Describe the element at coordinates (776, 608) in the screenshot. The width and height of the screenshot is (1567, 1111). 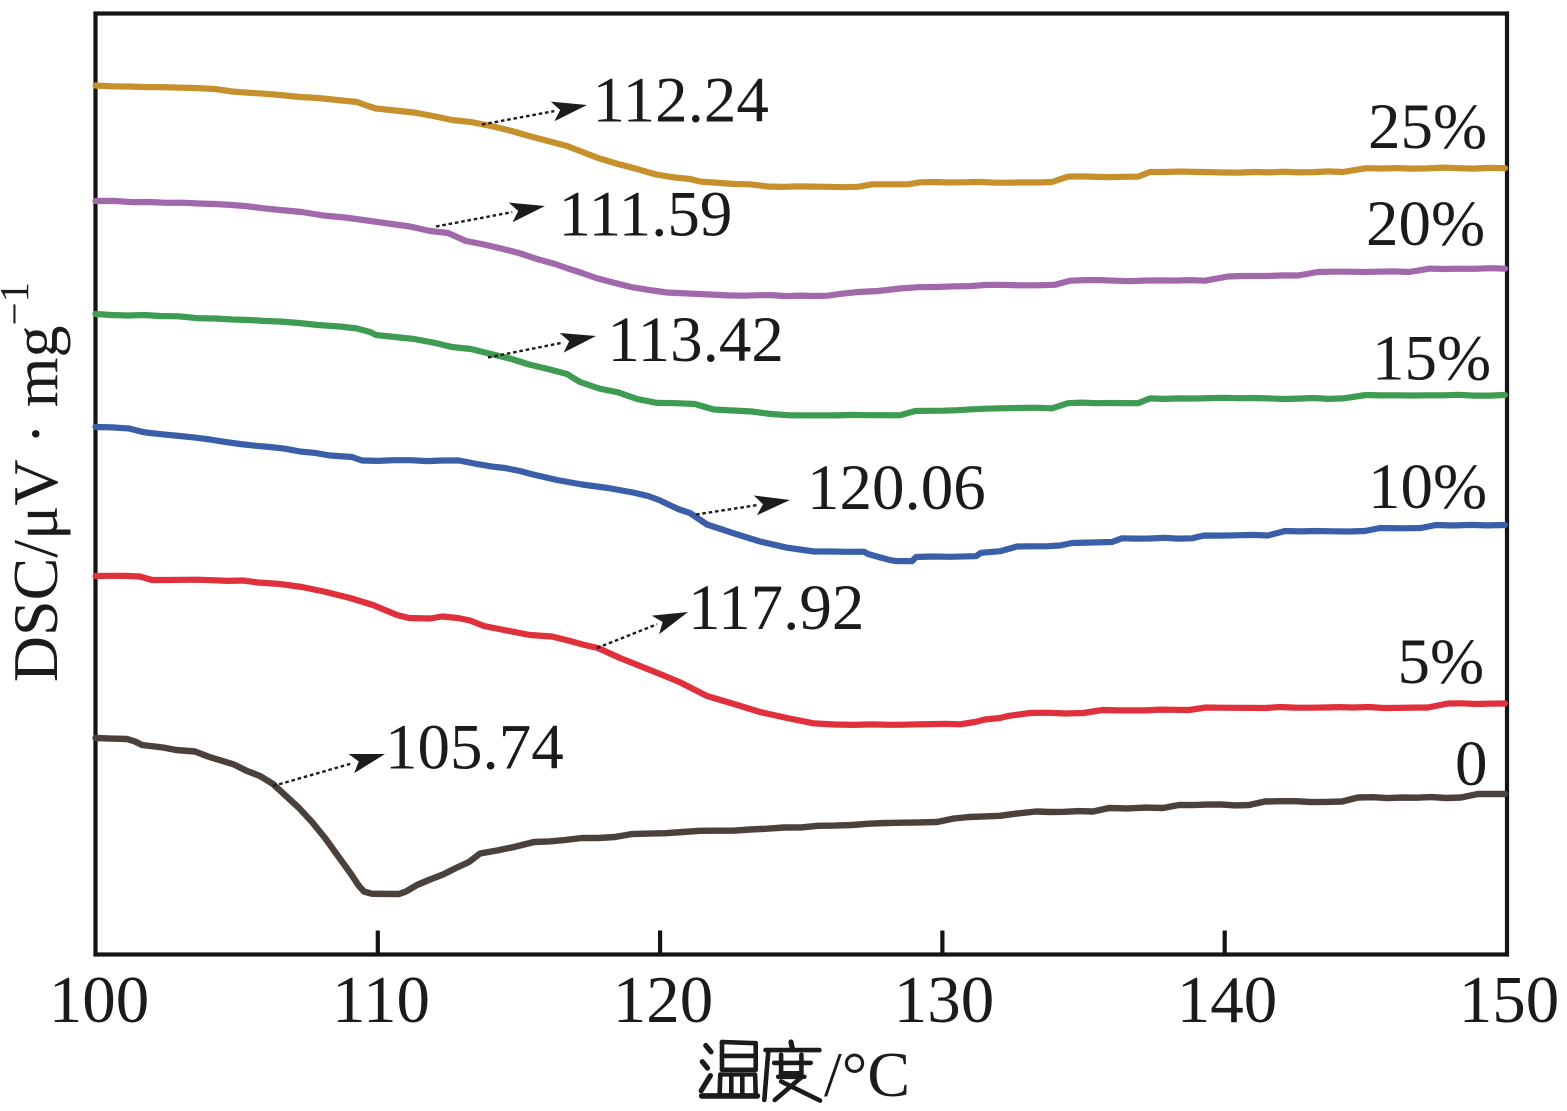
I see `svg-text: 117.92` at that location.